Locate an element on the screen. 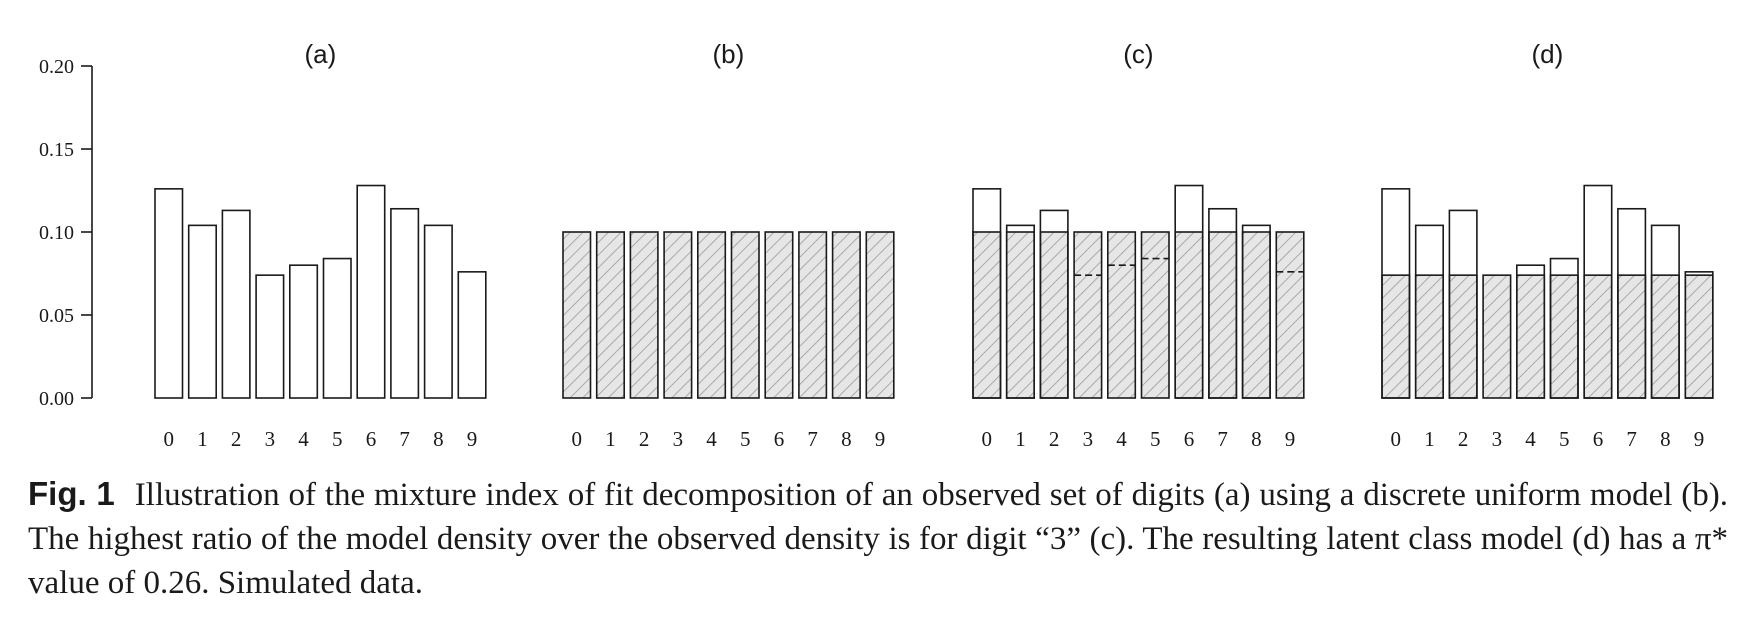 This screenshot has width=1749, height=618. panel-title: (d) is located at coordinates (1548, 54).